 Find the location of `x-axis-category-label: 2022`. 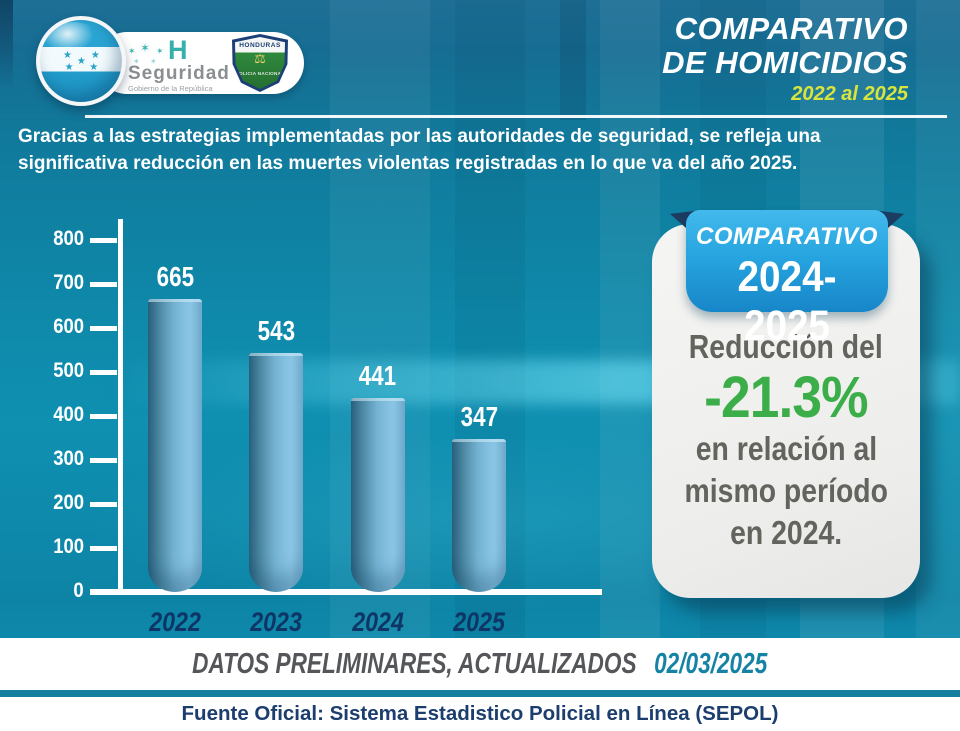

x-axis-category-label: 2022 is located at coordinates (175, 622).